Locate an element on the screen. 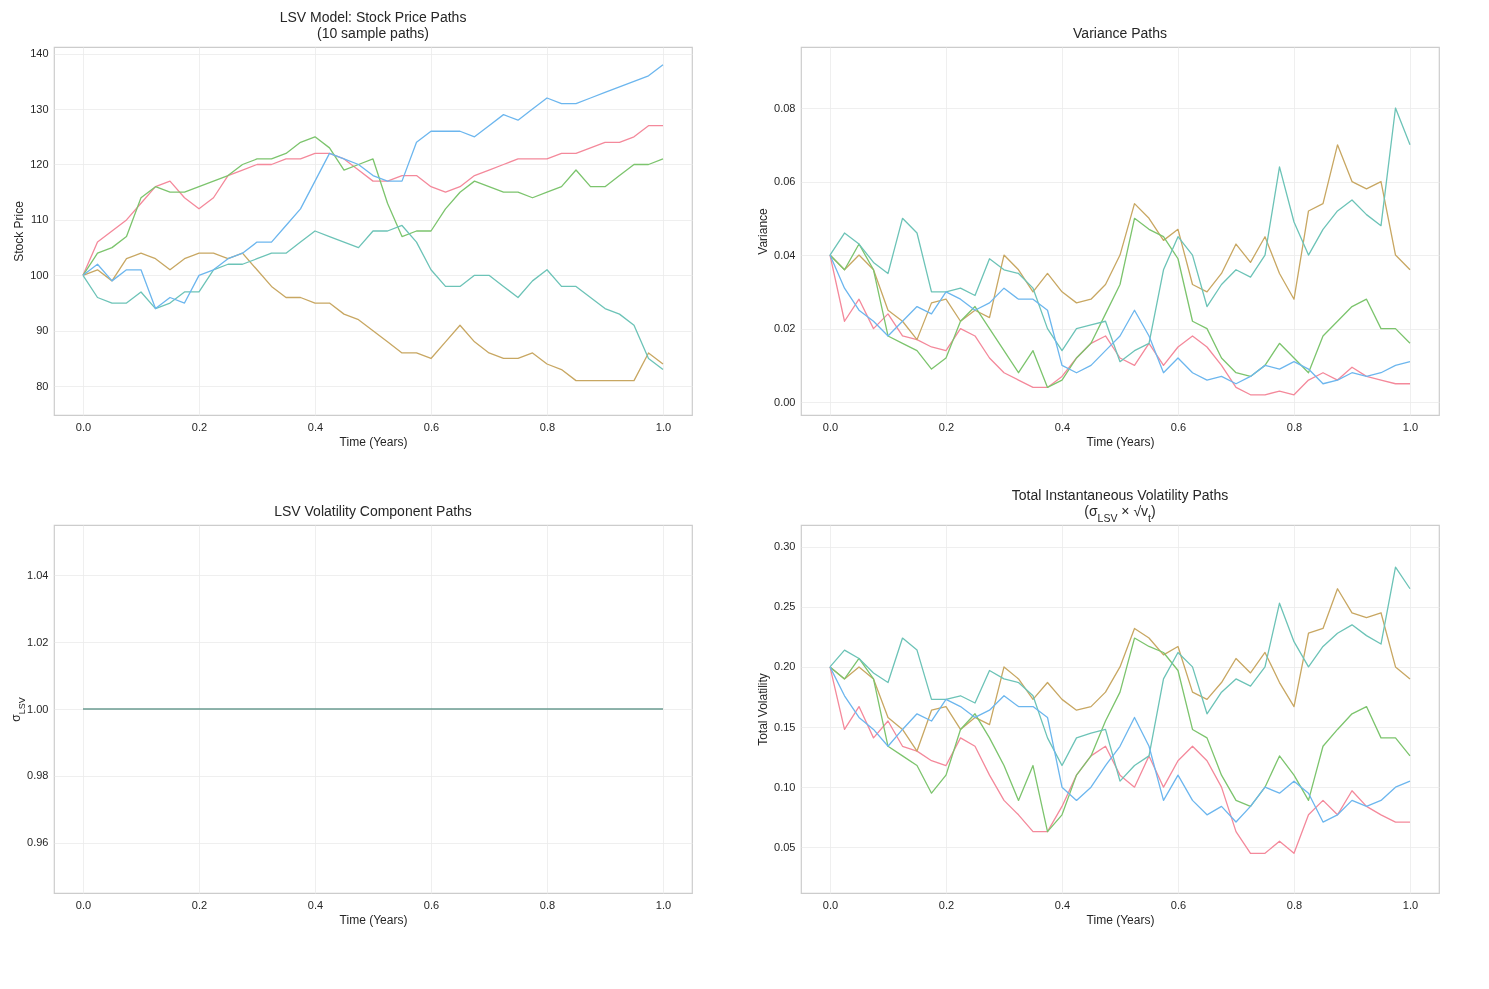  y-tick-label: 110 is located at coordinates (39, 219).